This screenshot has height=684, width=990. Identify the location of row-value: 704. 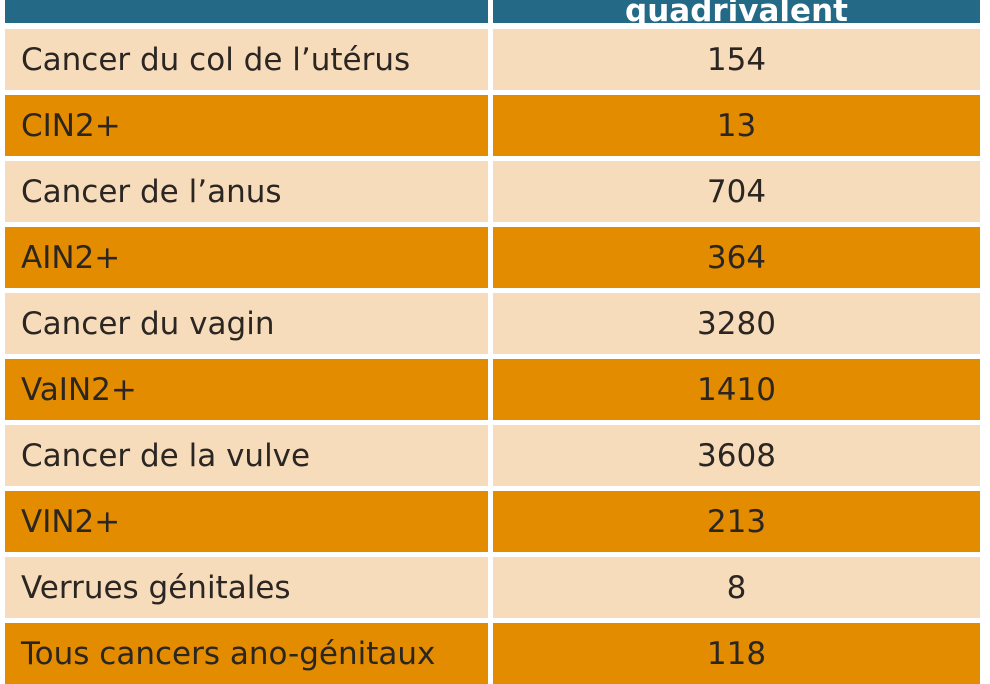
(736, 191).